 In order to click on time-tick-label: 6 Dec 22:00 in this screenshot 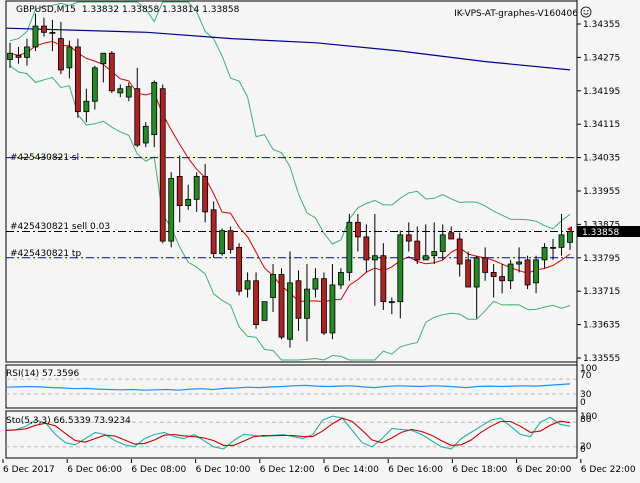, I will do `click(608, 470)`.